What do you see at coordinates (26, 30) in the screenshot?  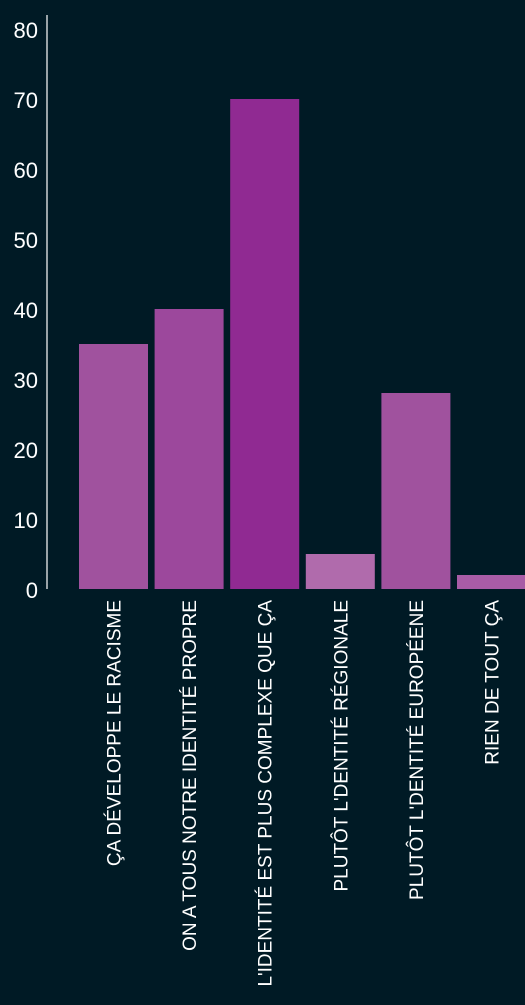 I see `y-tick-label: 80` at bounding box center [26, 30].